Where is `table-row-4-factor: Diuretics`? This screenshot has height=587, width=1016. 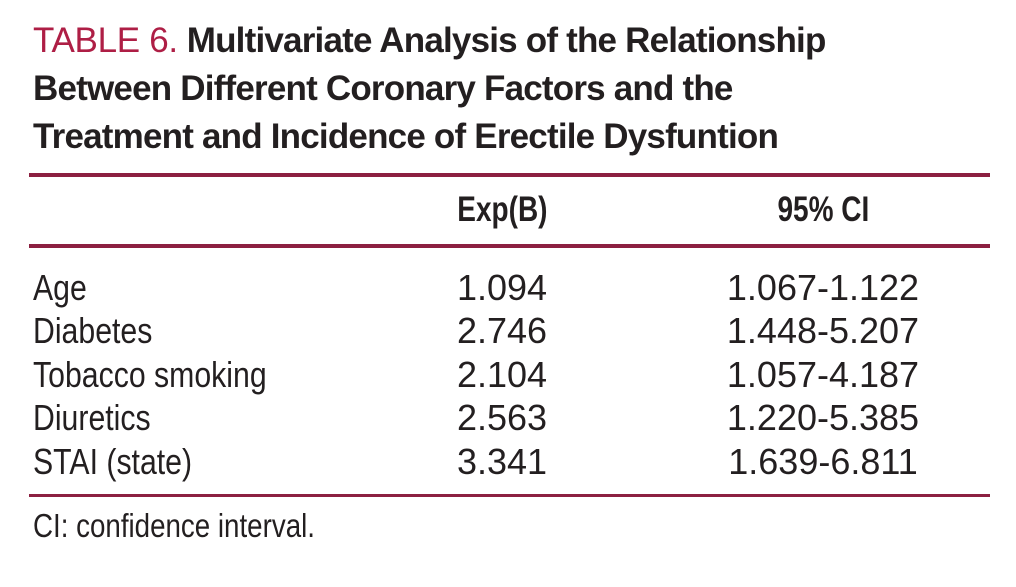 table-row-4-factor: Diuretics is located at coordinates (190, 417).